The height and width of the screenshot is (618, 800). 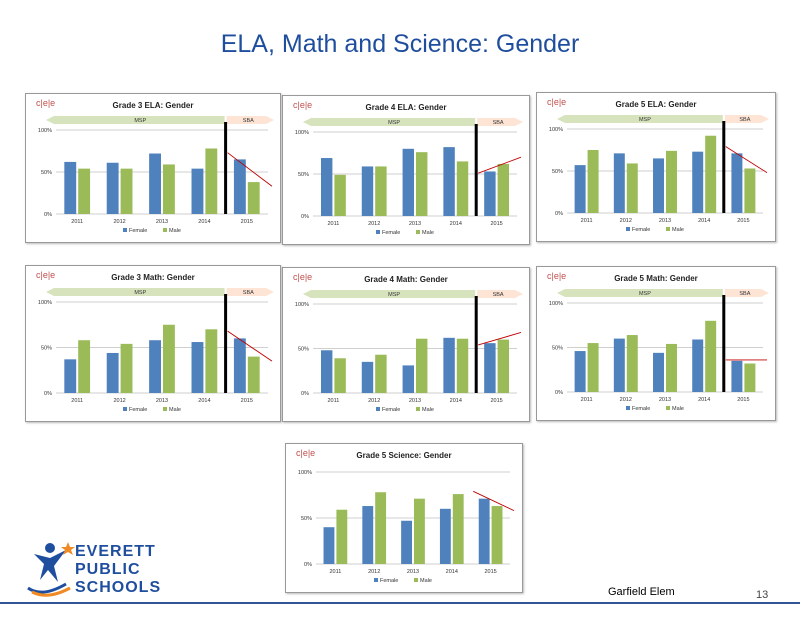 I want to click on logo-line-2: PUBLIC, so click(x=108, y=569).